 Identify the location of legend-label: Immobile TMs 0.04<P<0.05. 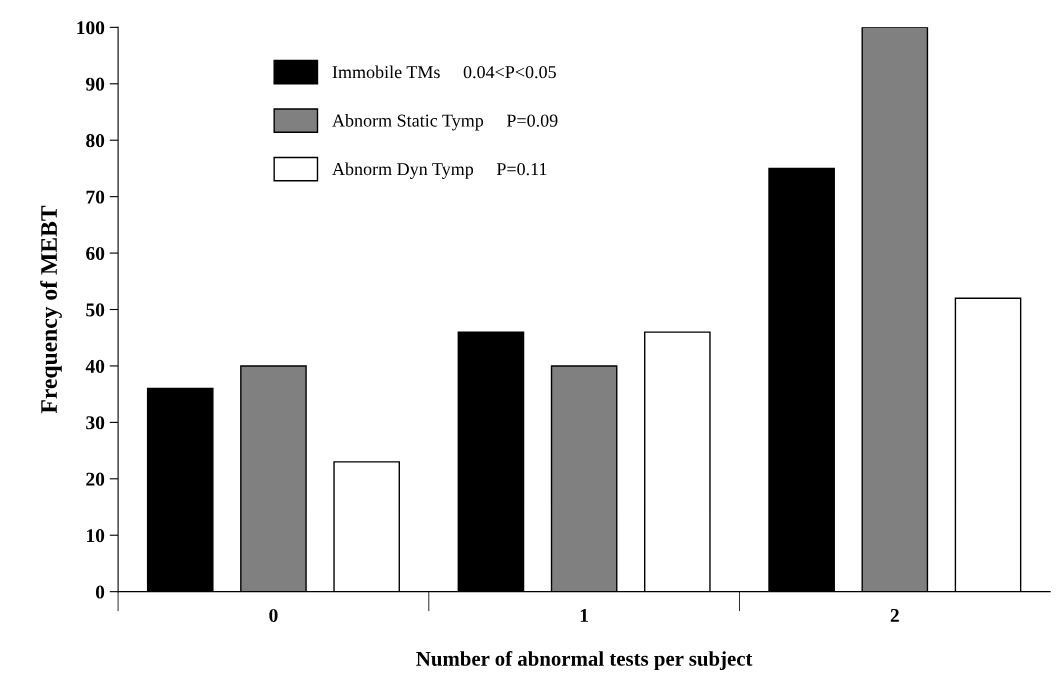
(444, 72).